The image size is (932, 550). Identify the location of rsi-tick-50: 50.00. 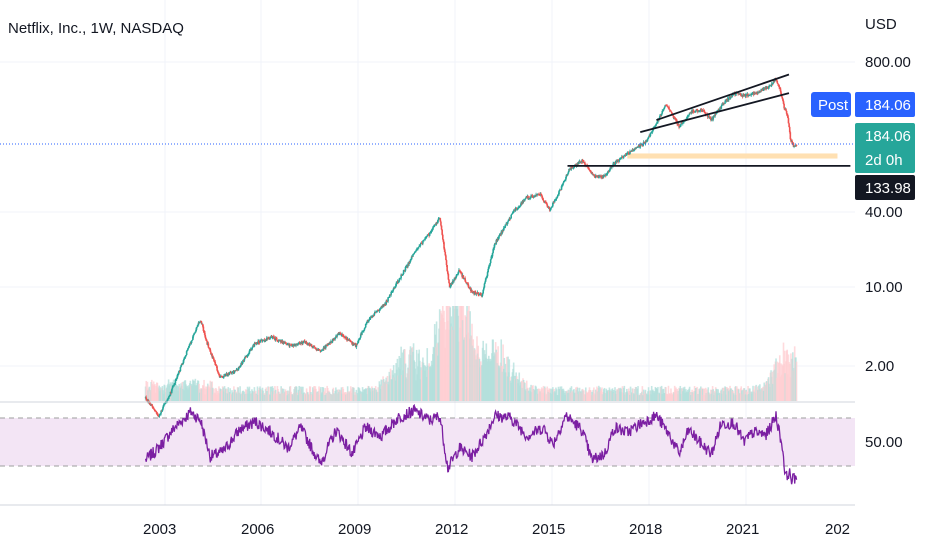
(884, 442).